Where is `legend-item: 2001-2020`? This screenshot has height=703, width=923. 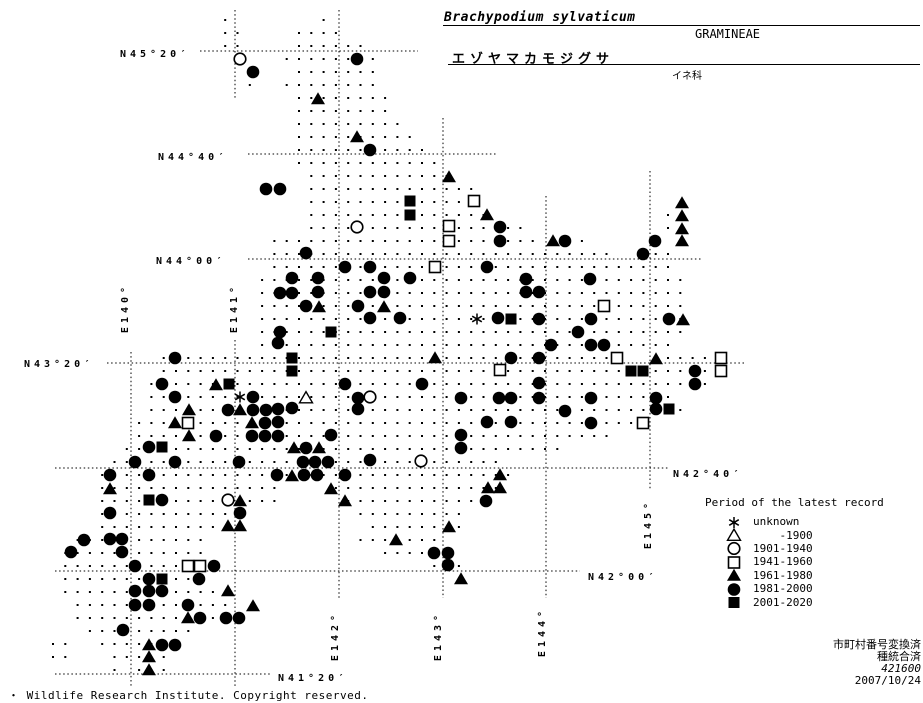 legend-item: 2001-2020 is located at coordinates (769, 602).